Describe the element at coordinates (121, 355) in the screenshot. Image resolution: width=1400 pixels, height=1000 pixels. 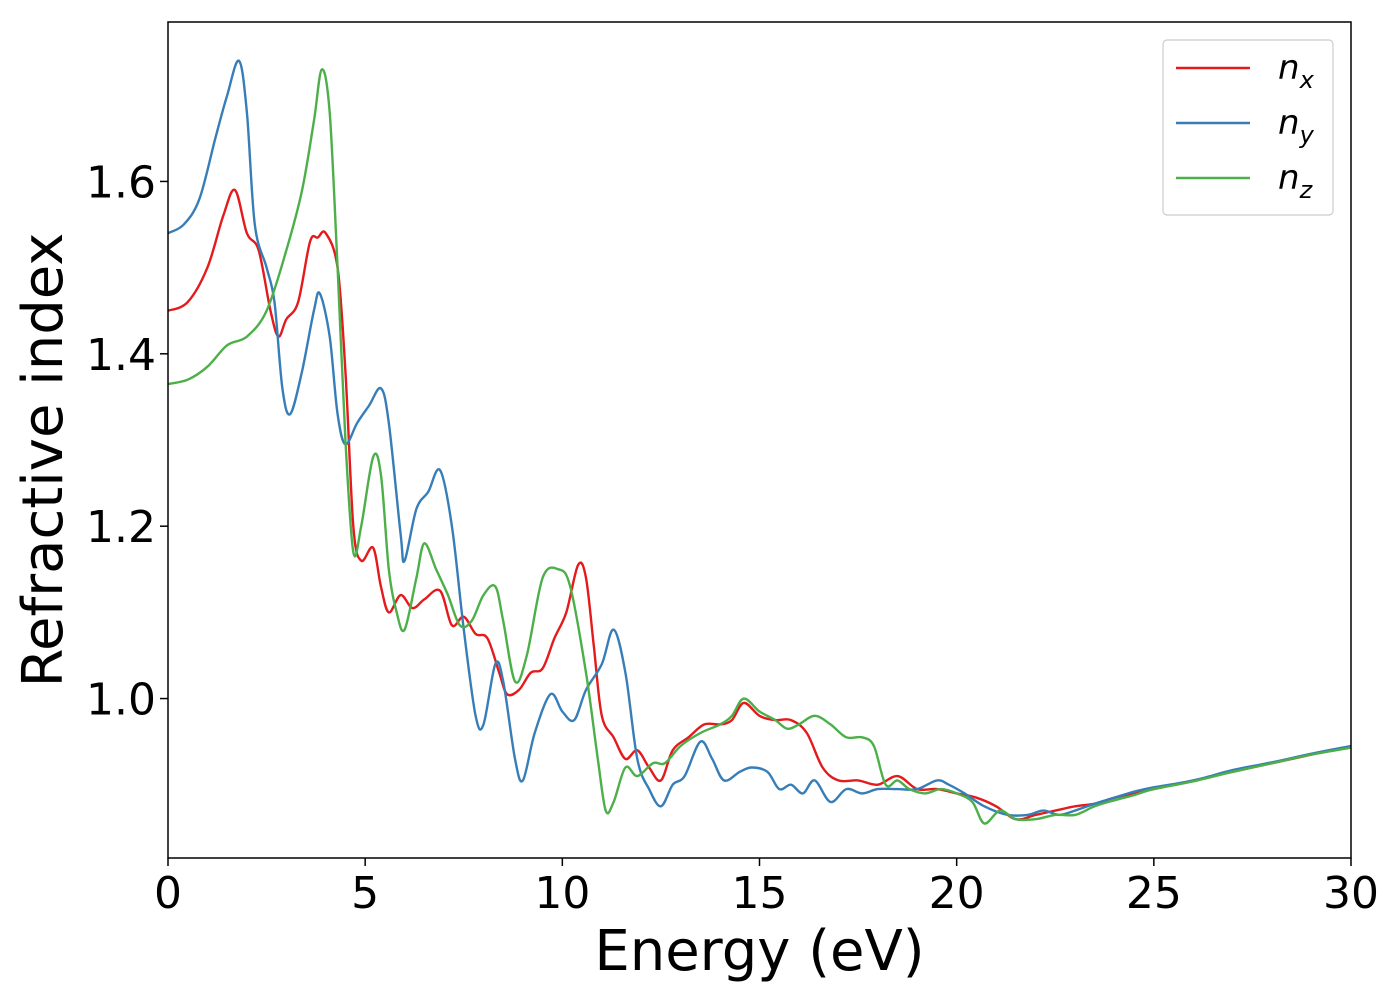
I see `y-tick-label: 1.4` at that location.